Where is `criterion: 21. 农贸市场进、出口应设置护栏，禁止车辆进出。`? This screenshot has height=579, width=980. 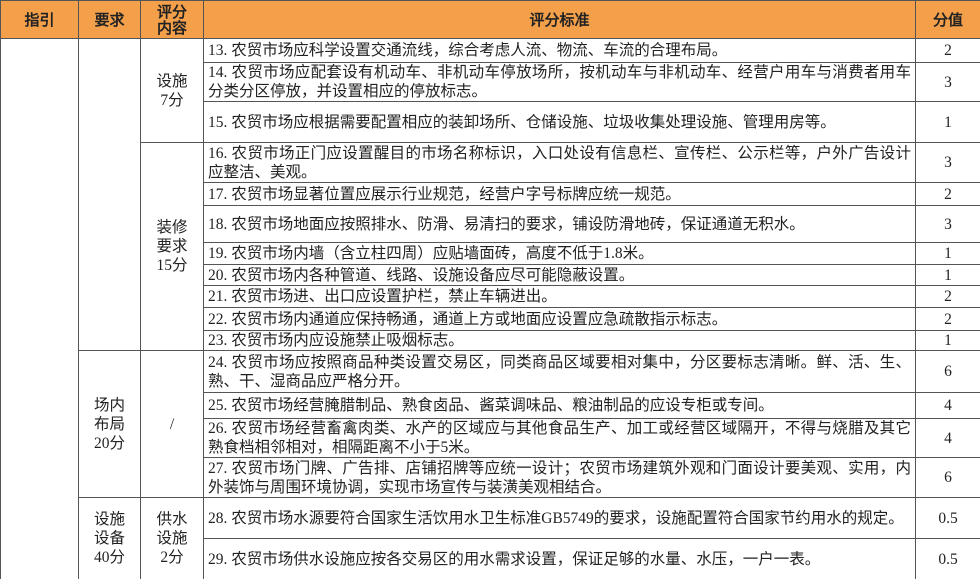
criterion: 21. 农贸市场进、出口应设置护栏，禁止车辆进出。 is located at coordinates (559, 296).